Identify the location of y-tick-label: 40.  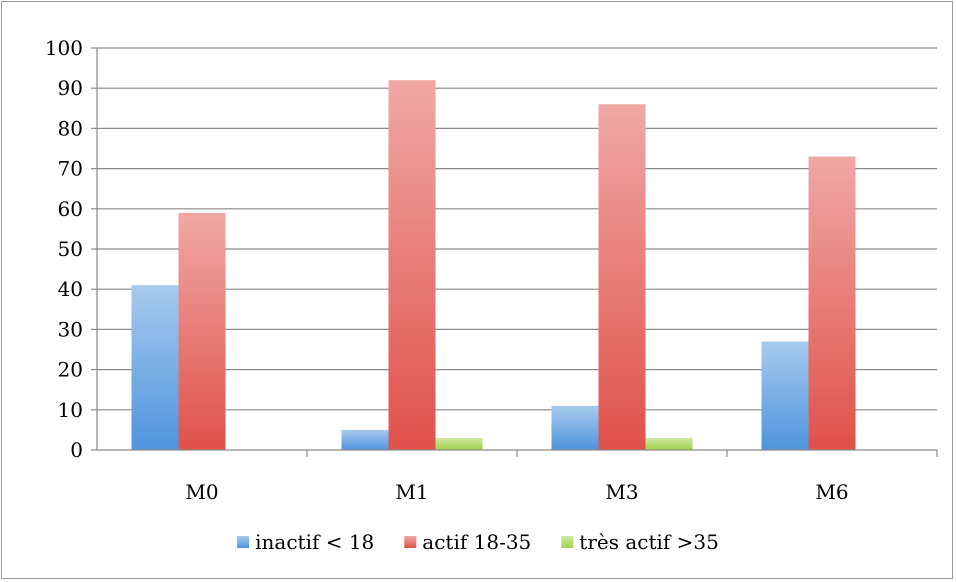
(70, 289).